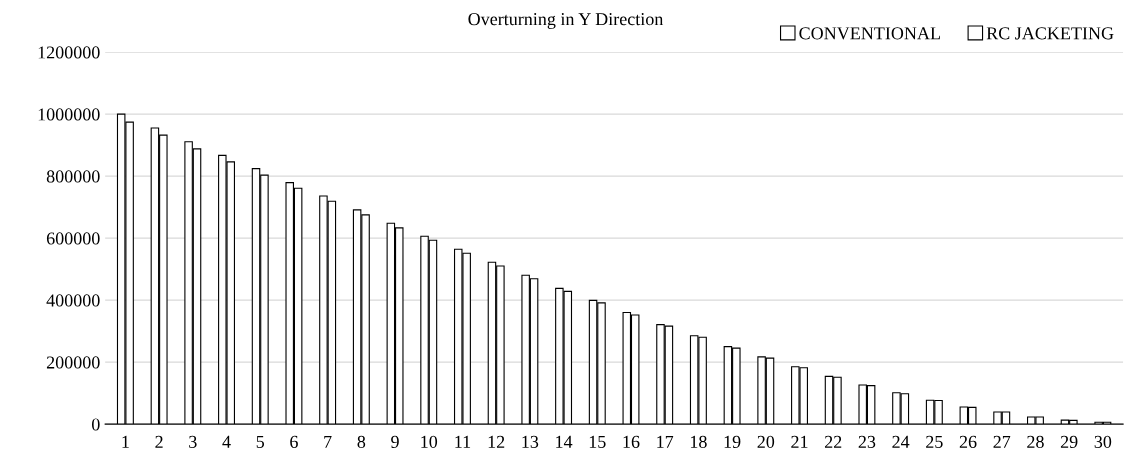 Image resolution: width=1131 pixels, height=461 pixels. I want to click on x-tick-label: 23, so click(867, 441).